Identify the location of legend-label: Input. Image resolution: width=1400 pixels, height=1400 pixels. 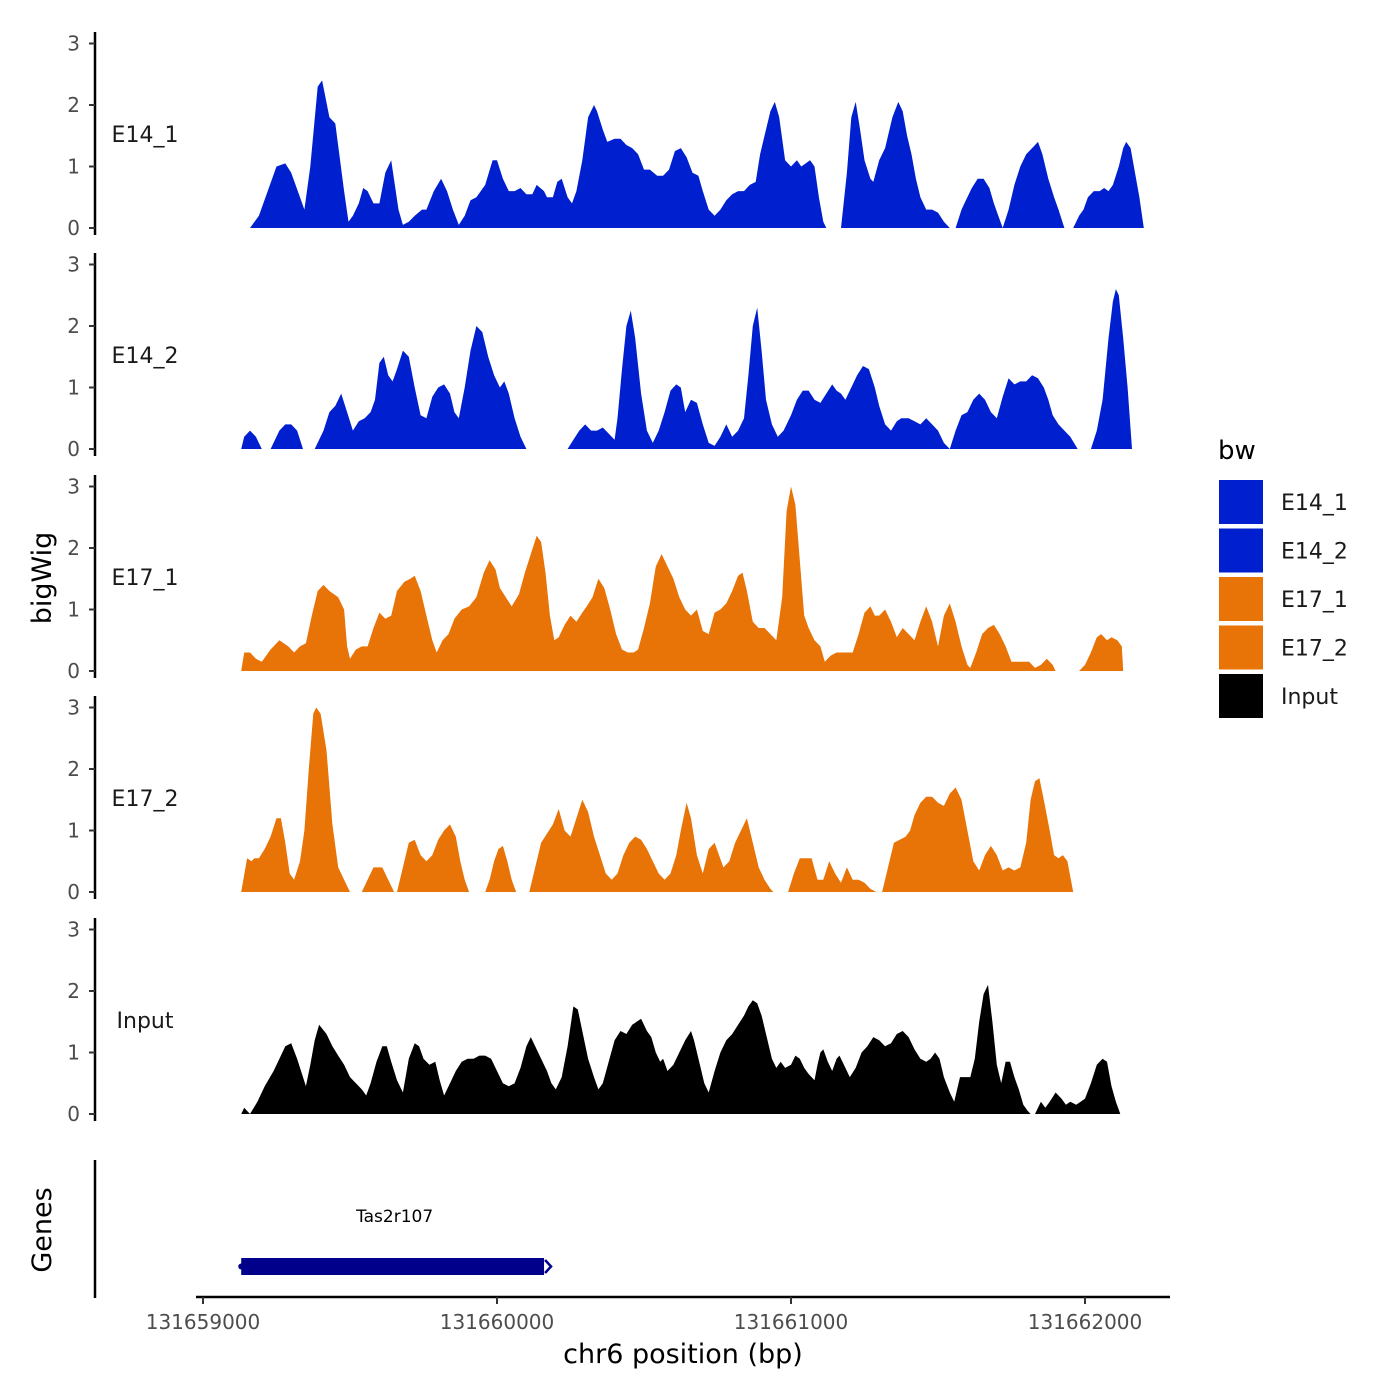
(1309, 697).